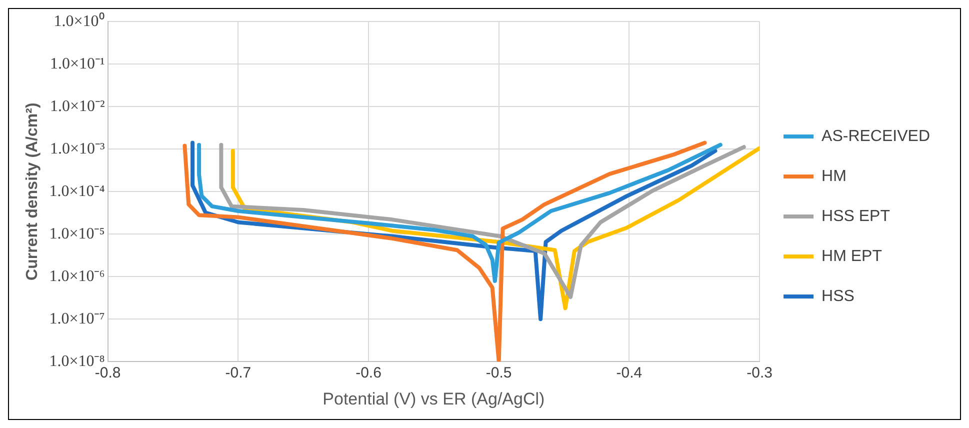 The image size is (969, 428). What do you see at coordinates (77, 63) in the screenshot?
I see `y-tick-label: 1.0×10⁻¹` at bounding box center [77, 63].